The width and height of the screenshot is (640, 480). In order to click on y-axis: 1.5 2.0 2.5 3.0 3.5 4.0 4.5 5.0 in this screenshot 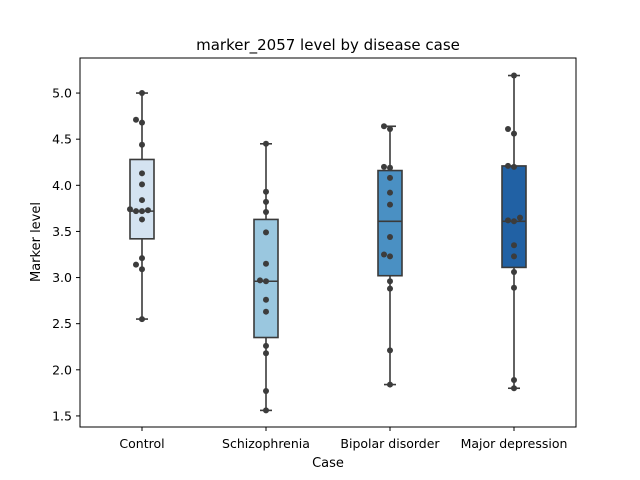, I will do `click(66, 254)`.